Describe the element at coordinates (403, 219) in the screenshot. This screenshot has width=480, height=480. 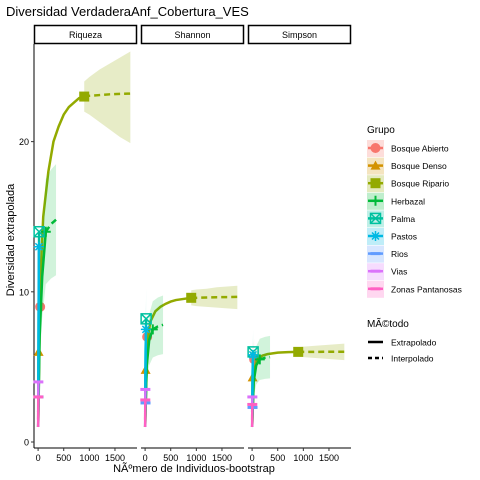
I see `legend-item-label: Palma` at that location.